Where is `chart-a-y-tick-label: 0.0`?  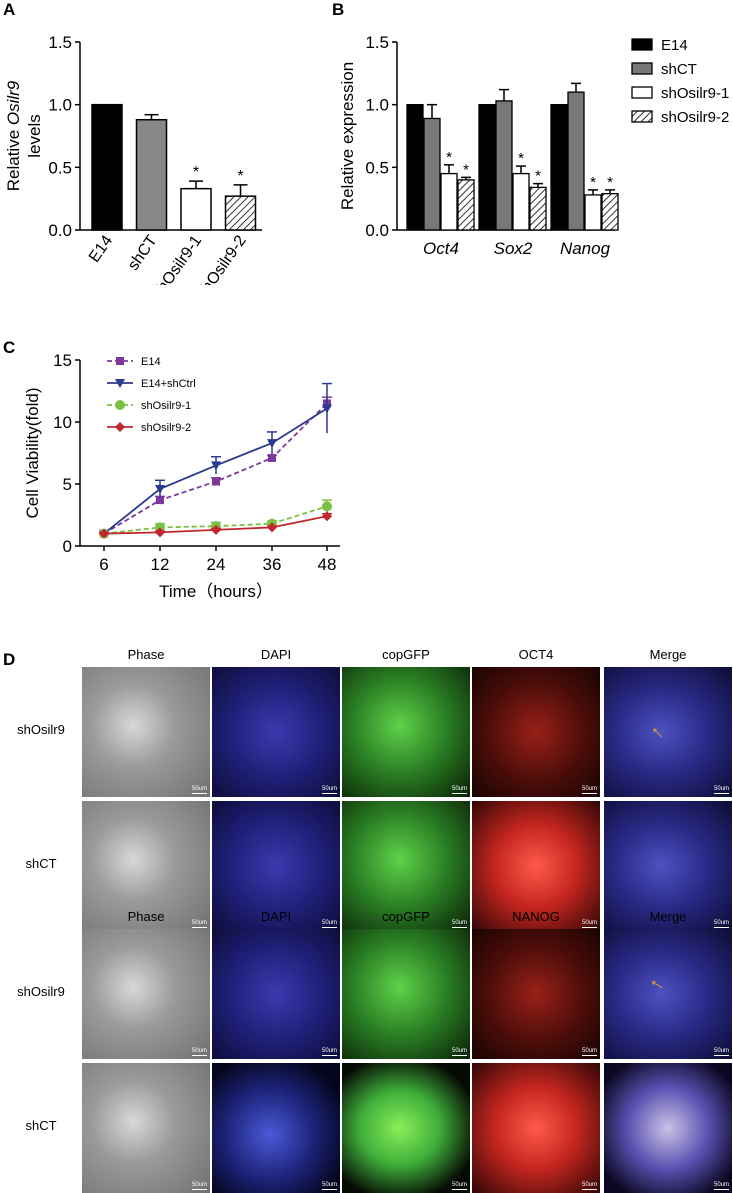
chart-a-y-tick-label: 0.0 is located at coordinates (60, 230).